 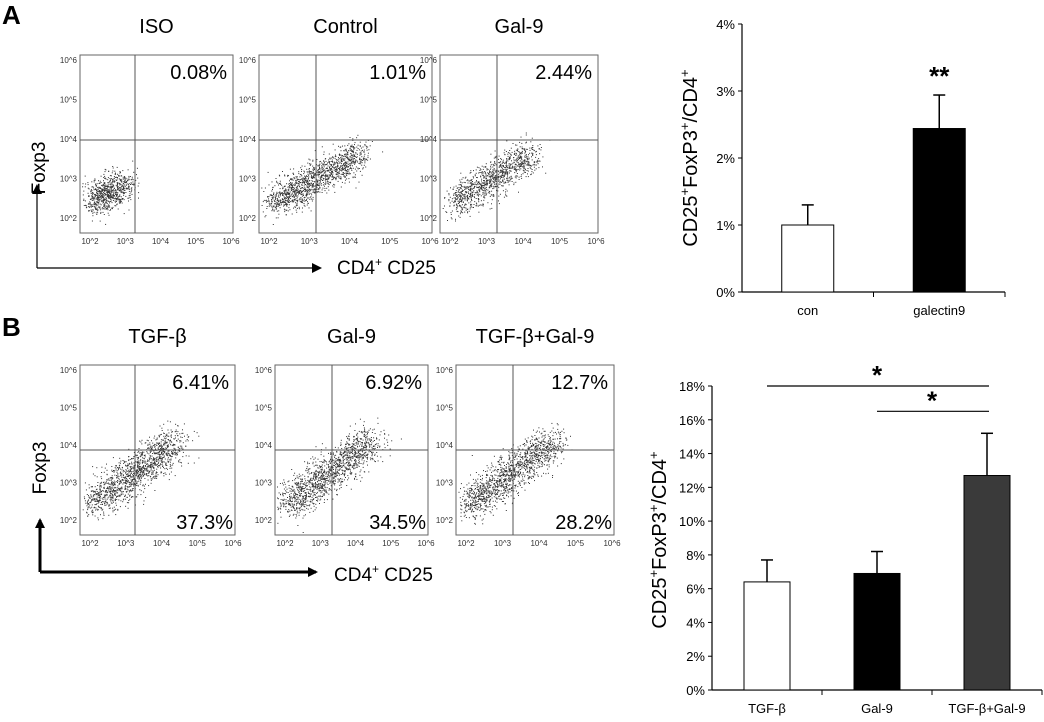 What do you see at coordinates (248, 179) in the screenshot?
I see `y-tick-label: 10^3` at bounding box center [248, 179].